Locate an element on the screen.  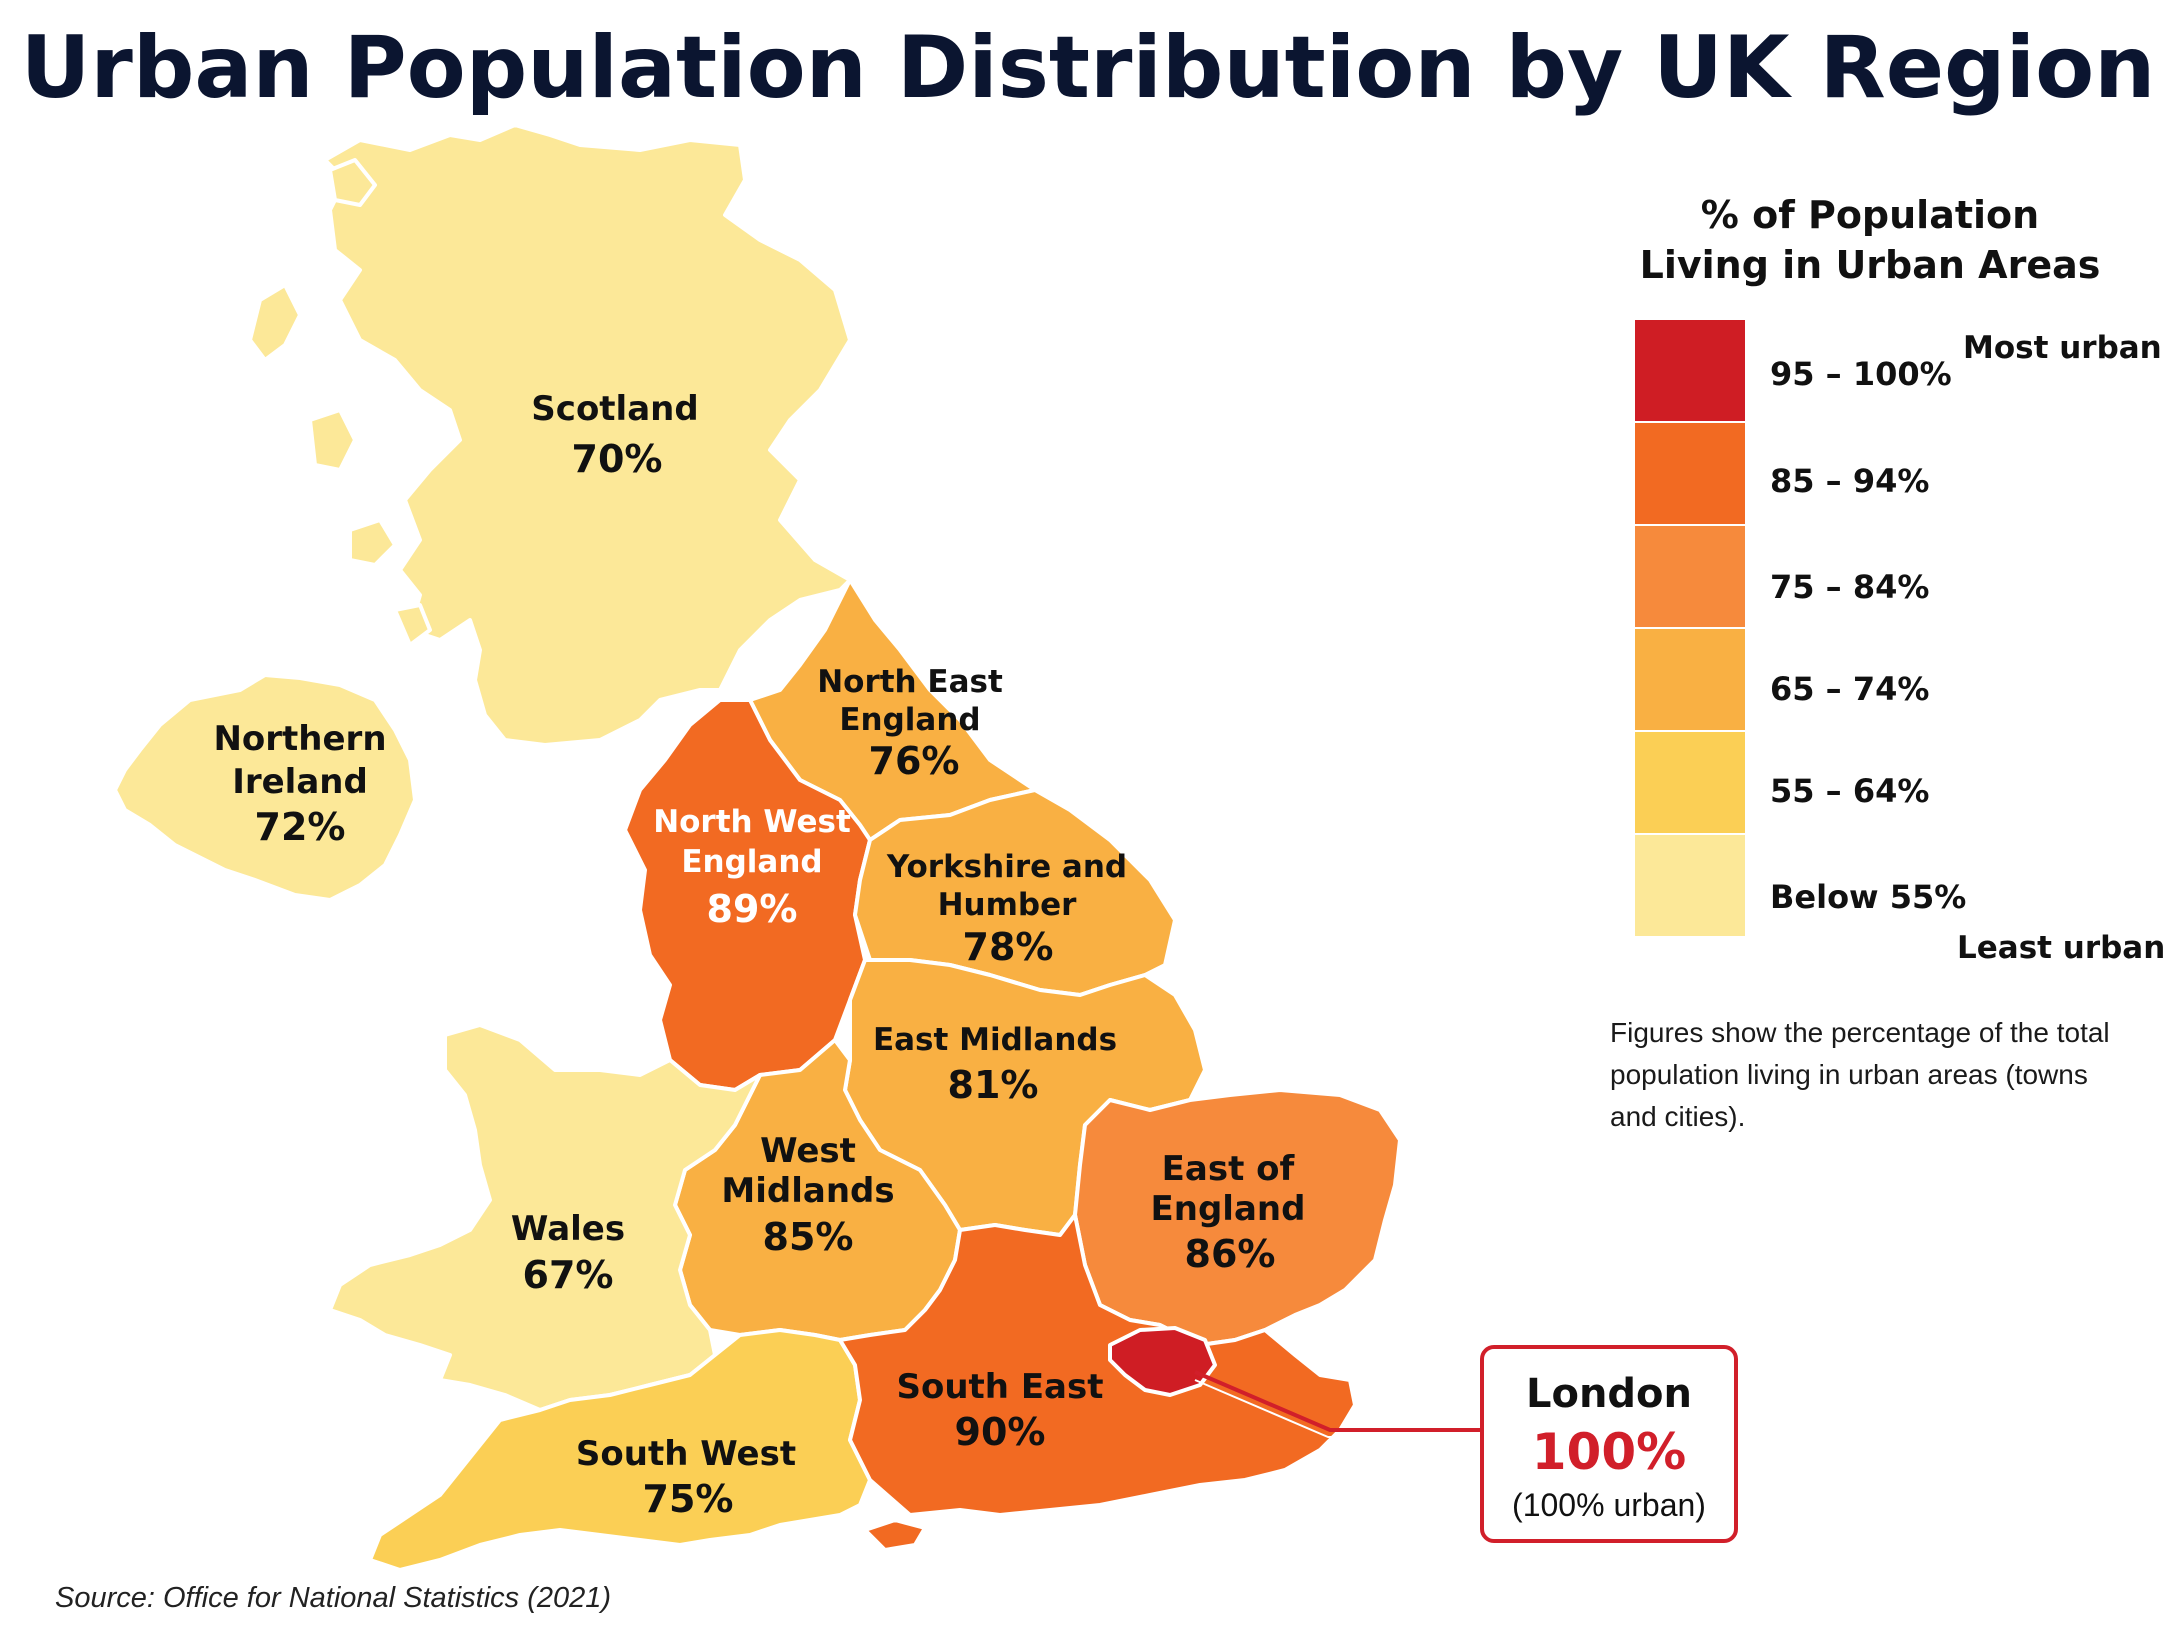
legend-swatches is located at coordinates (1690, 629).